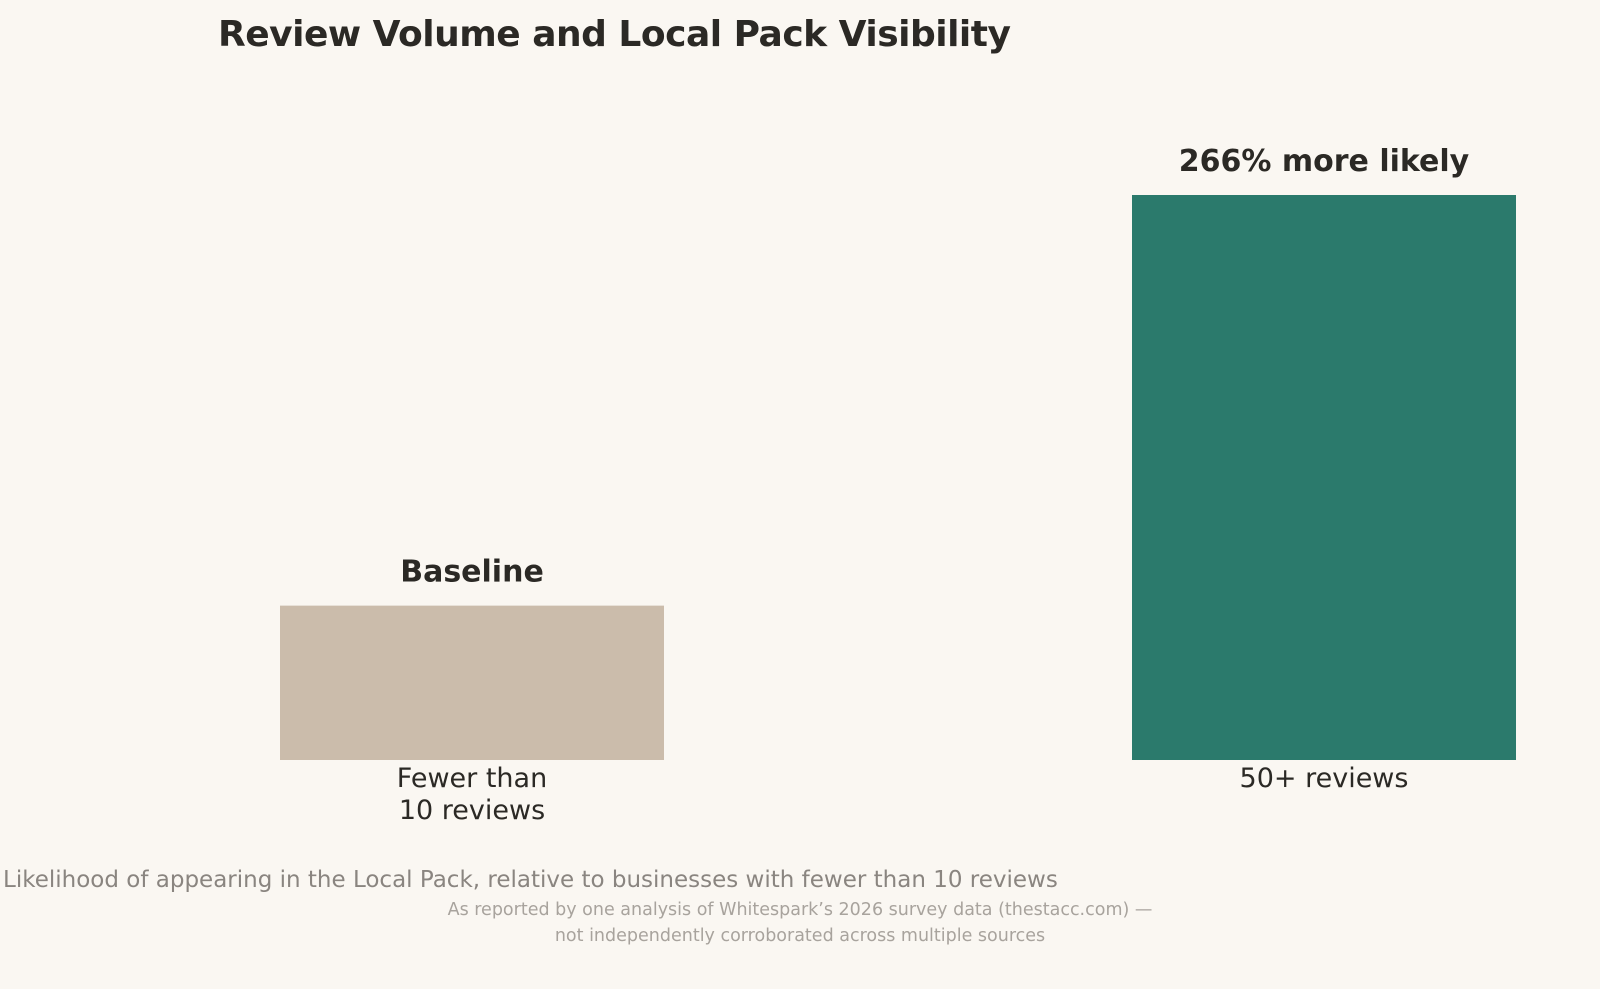  Describe the element at coordinates (1324, 778) in the screenshot. I see `category-label-2-line-1: 50+ reviews` at that location.